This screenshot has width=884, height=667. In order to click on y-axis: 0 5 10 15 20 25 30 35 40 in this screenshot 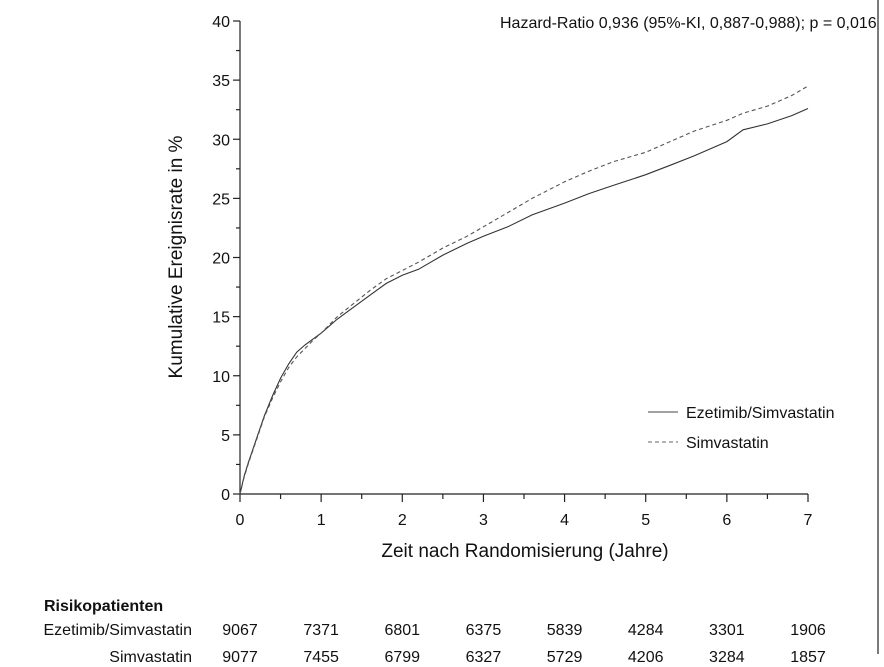, I will do `click(226, 259)`.